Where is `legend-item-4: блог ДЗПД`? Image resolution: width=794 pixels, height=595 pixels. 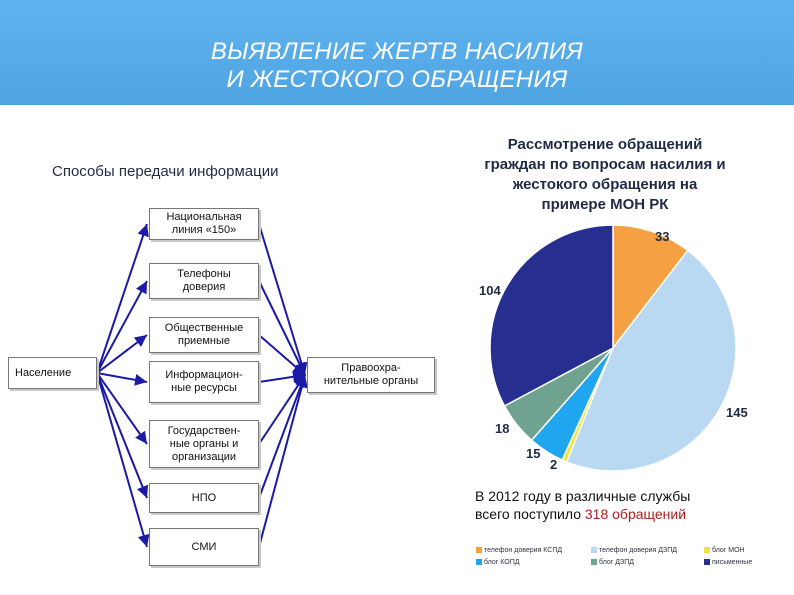
legend-item-4: блог ДЗПД is located at coordinates (612, 562).